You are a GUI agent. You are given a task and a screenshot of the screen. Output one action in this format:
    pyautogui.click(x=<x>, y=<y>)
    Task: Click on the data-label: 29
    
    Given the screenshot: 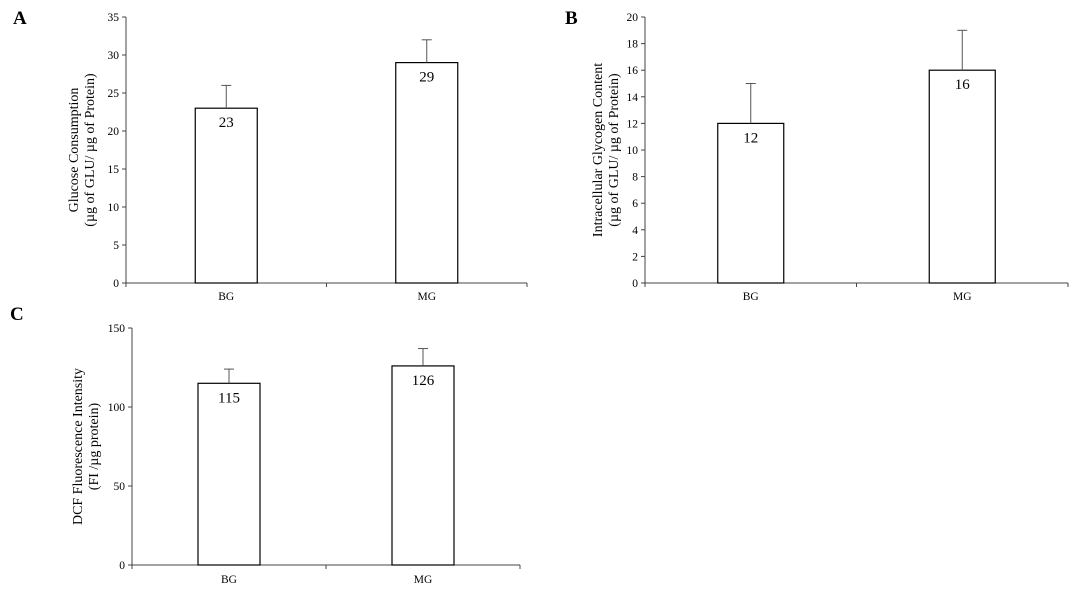 What is the action you would take?
    pyautogui.click(x=426, y=78)
    